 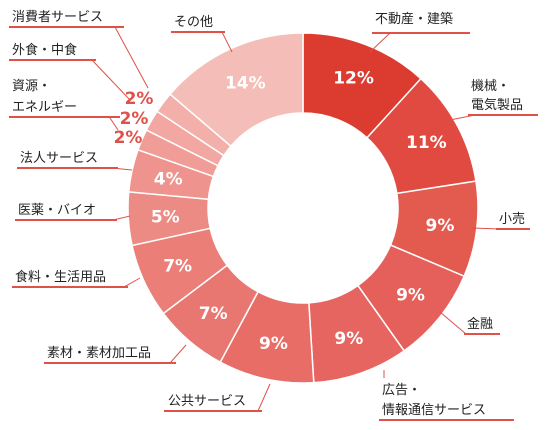 I want to click on percent-label-3: 9%, so click(x=440, y=226).